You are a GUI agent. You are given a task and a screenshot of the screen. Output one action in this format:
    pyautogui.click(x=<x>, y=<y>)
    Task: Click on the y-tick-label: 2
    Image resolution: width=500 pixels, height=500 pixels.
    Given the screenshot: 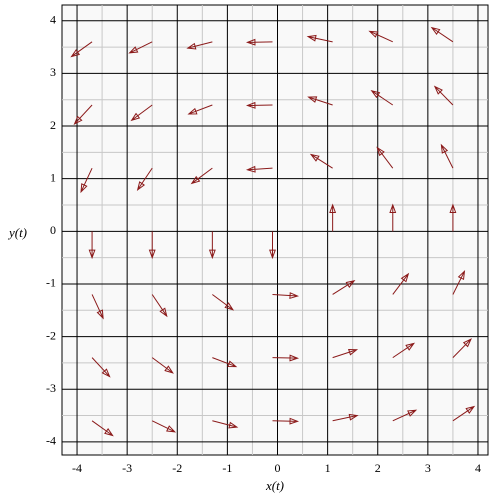 What is the action you would take?
    pyautogui.click(x=53, y=125)
    